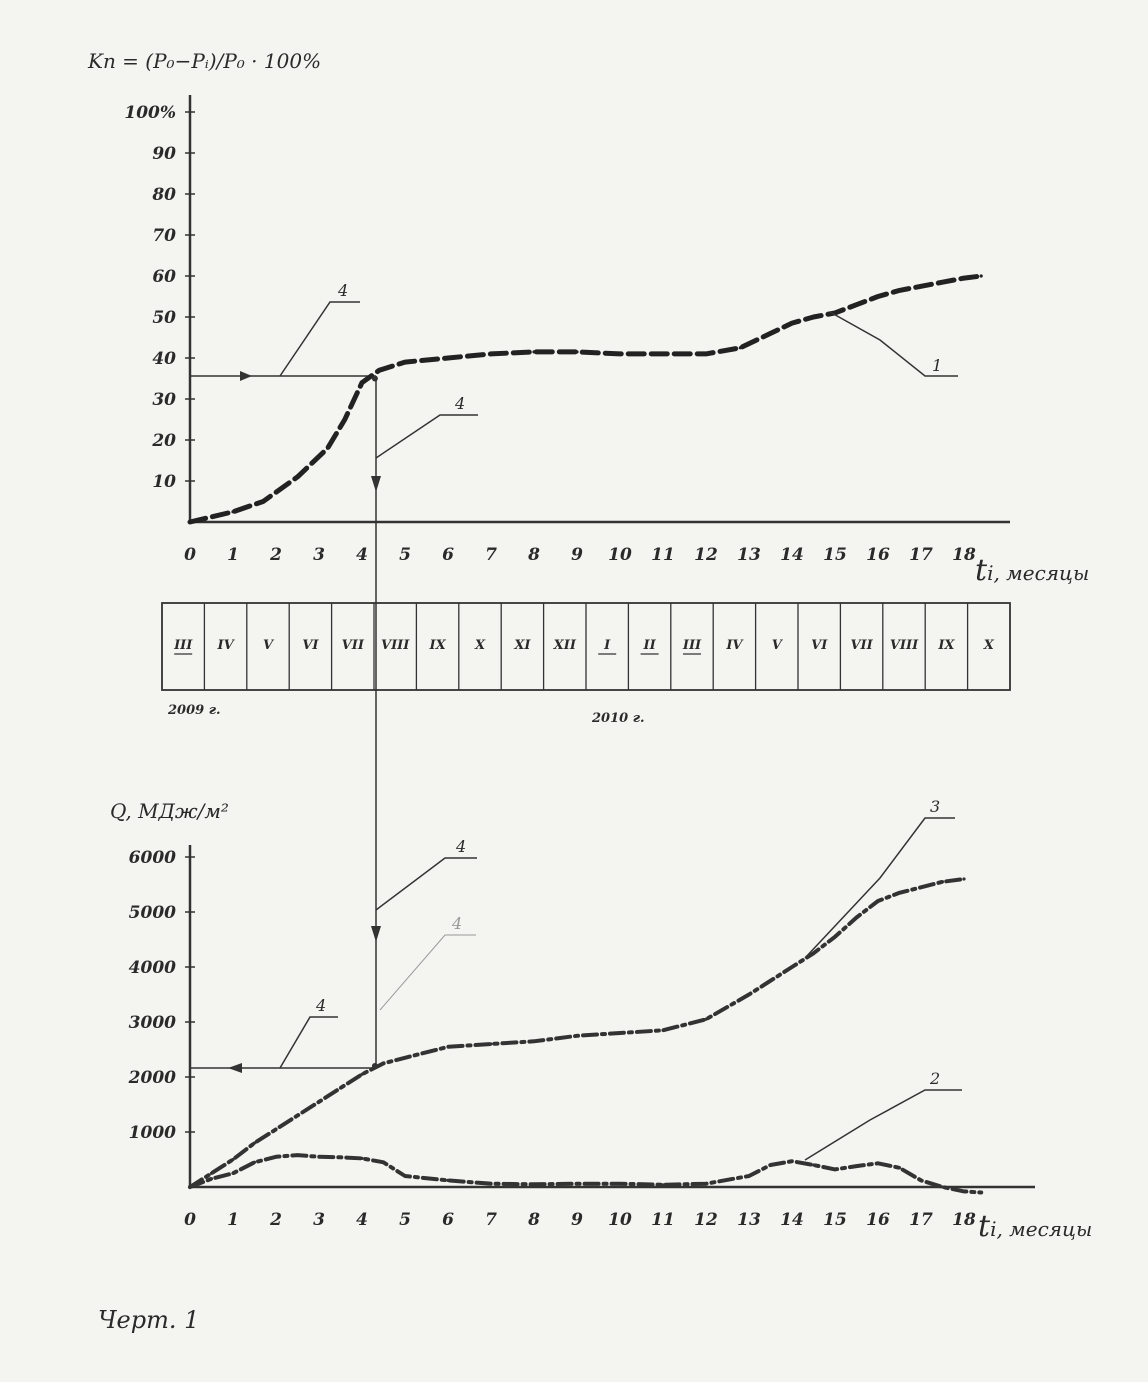  What do you see at coordinates (749, 1220) in the screenshot?
I see `bottom-x-tick-label: 13` at bounding box center [749, 1220].